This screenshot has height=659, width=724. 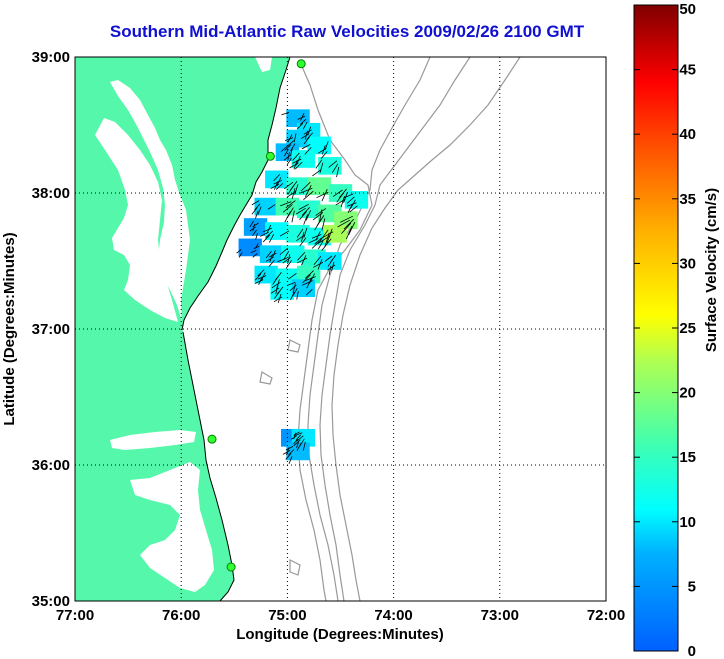 I want to click on x-tick-label: 74:00, so click(x=393, y=615).